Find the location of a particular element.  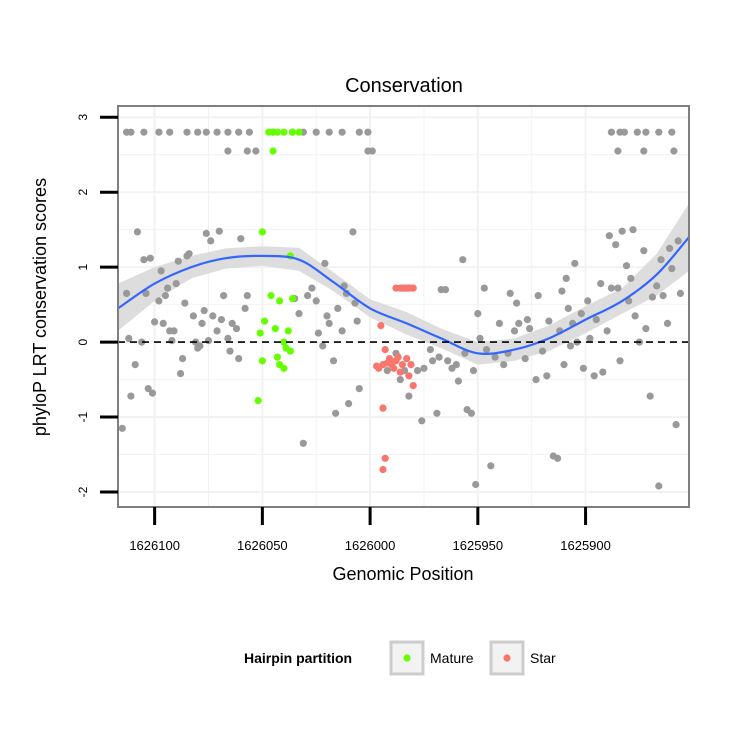

smooth-line is located at coordinates (403, 295).